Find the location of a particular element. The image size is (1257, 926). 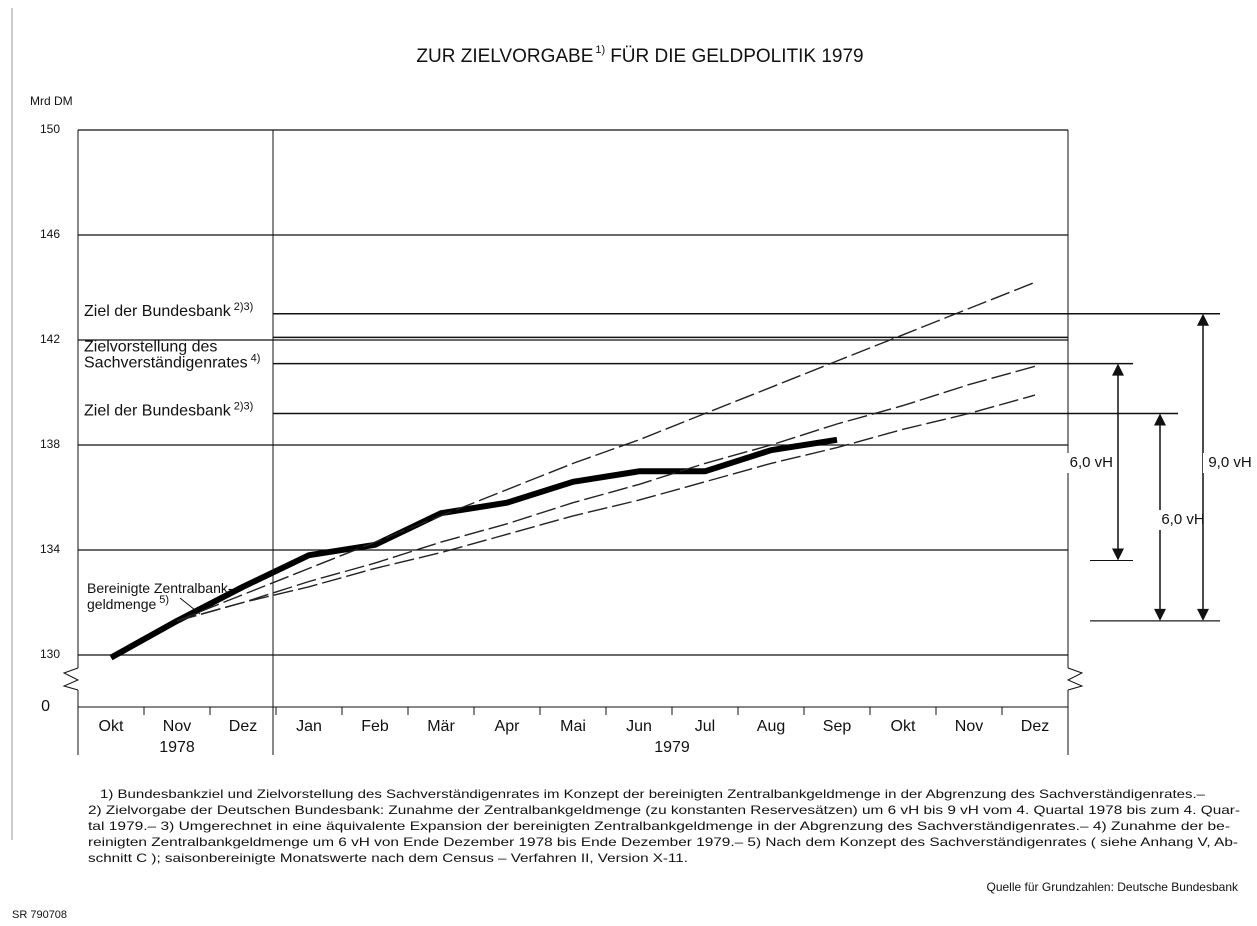

reference-label: Sachverständigenrates 4) is located at coordinates (172, 362).